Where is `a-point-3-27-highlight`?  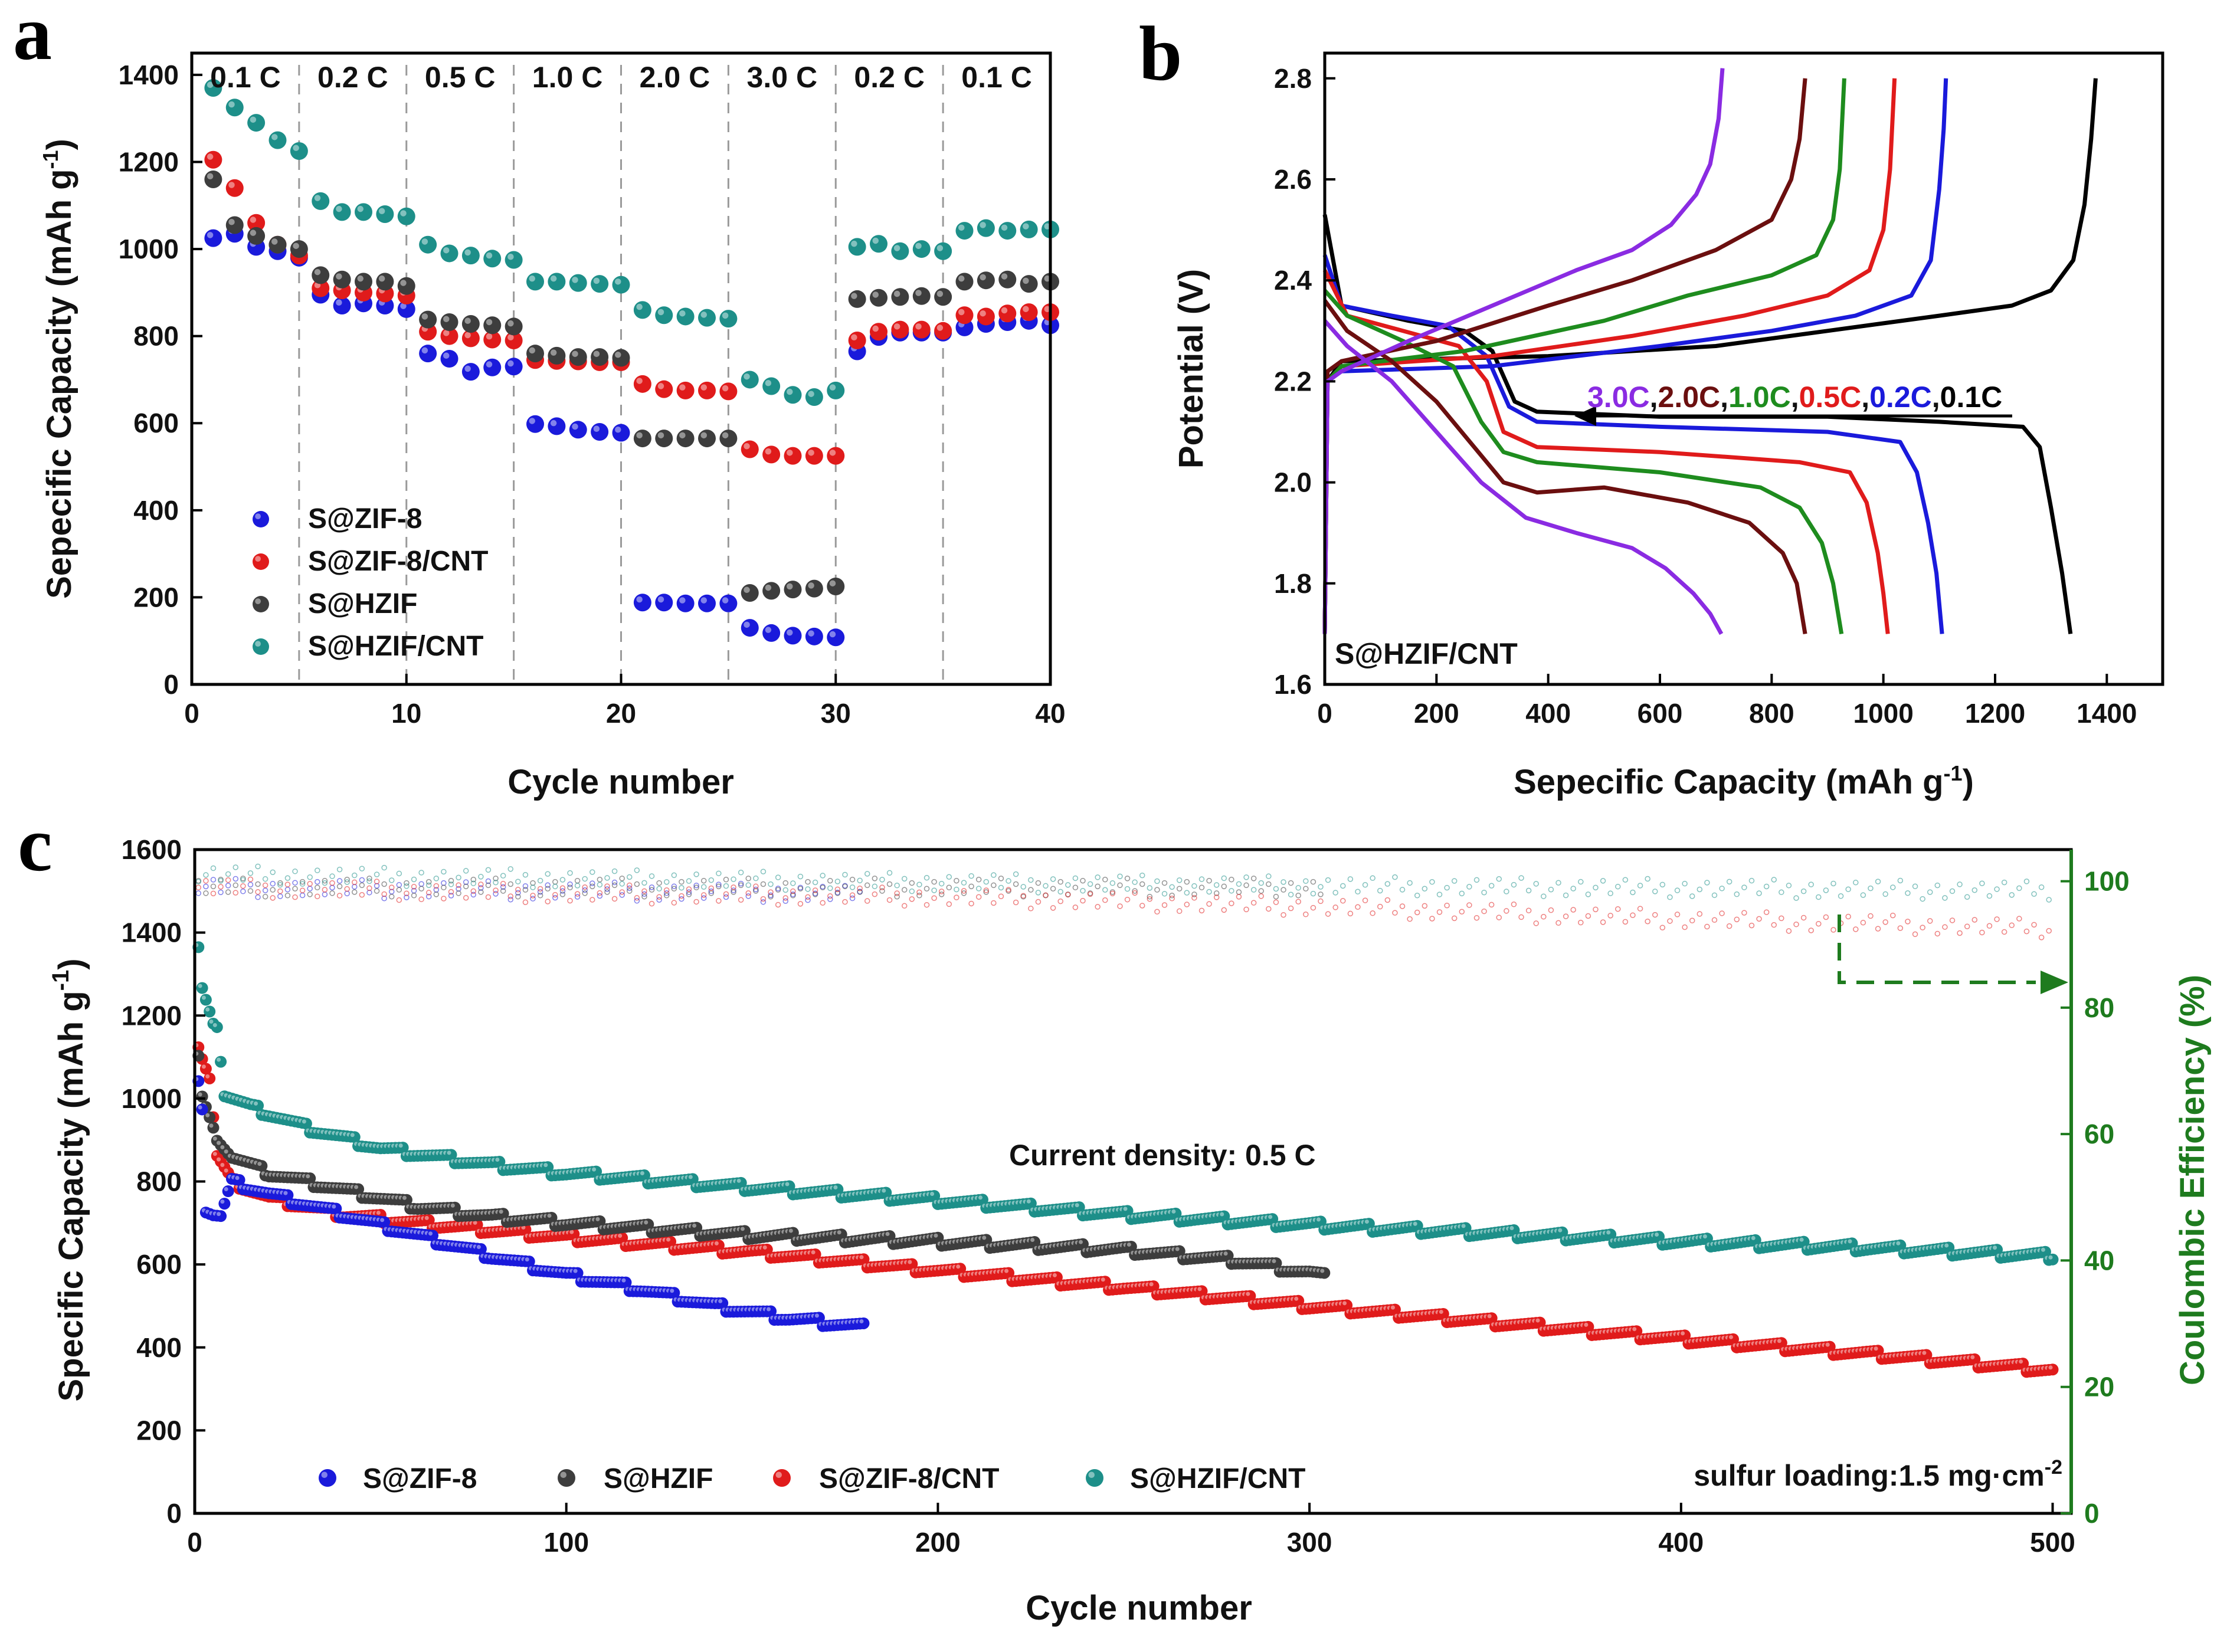
a-point-3-27-highlight is located at coordinates (790, 391).